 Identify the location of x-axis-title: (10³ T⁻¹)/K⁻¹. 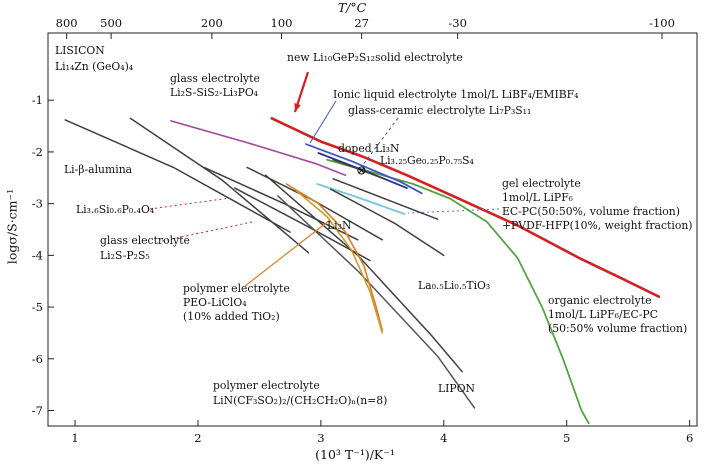
(355, 454).